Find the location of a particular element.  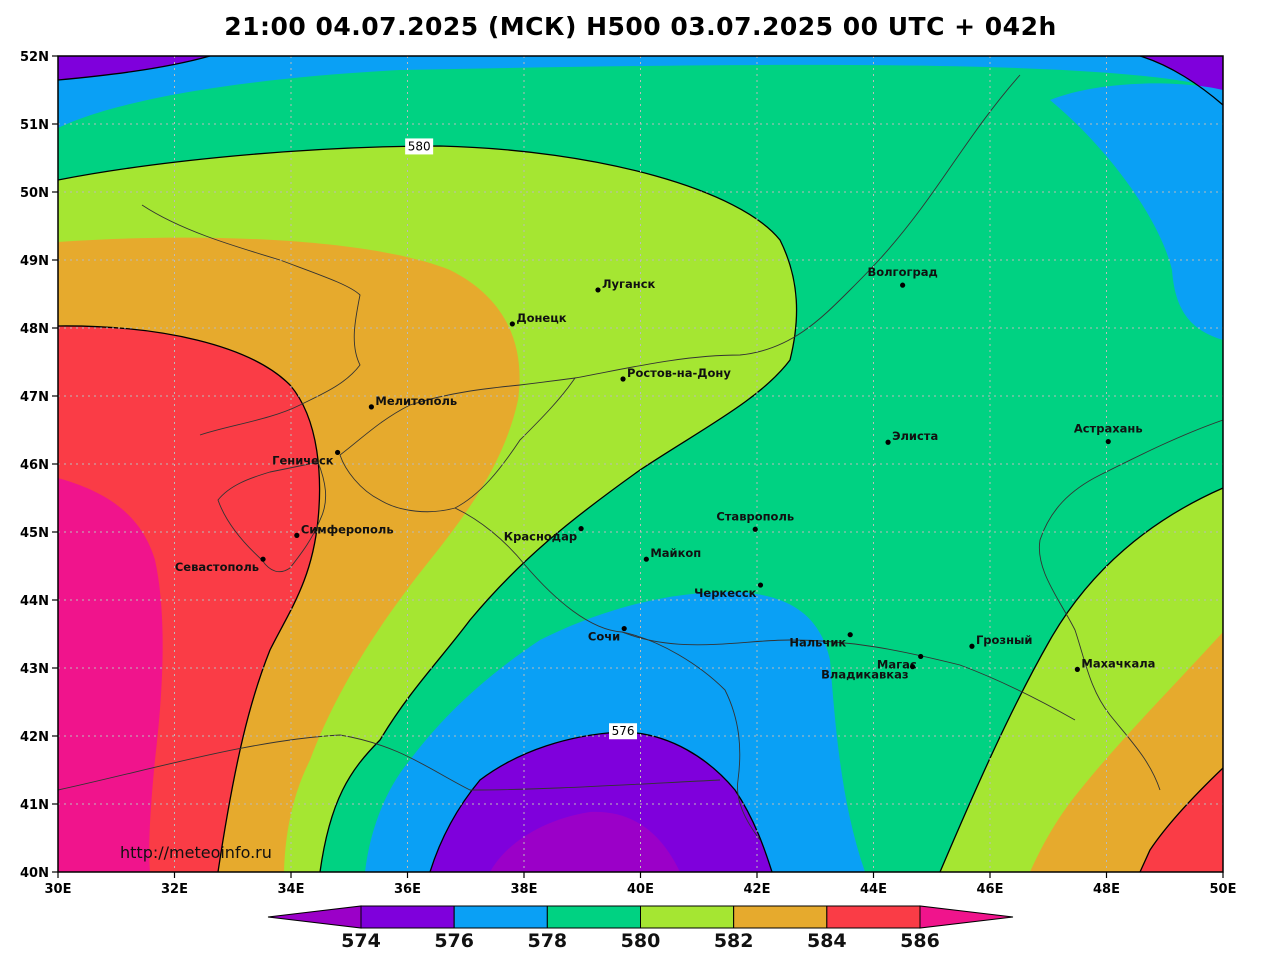

city-label: Краснодар is located at coordinates (540, 537).